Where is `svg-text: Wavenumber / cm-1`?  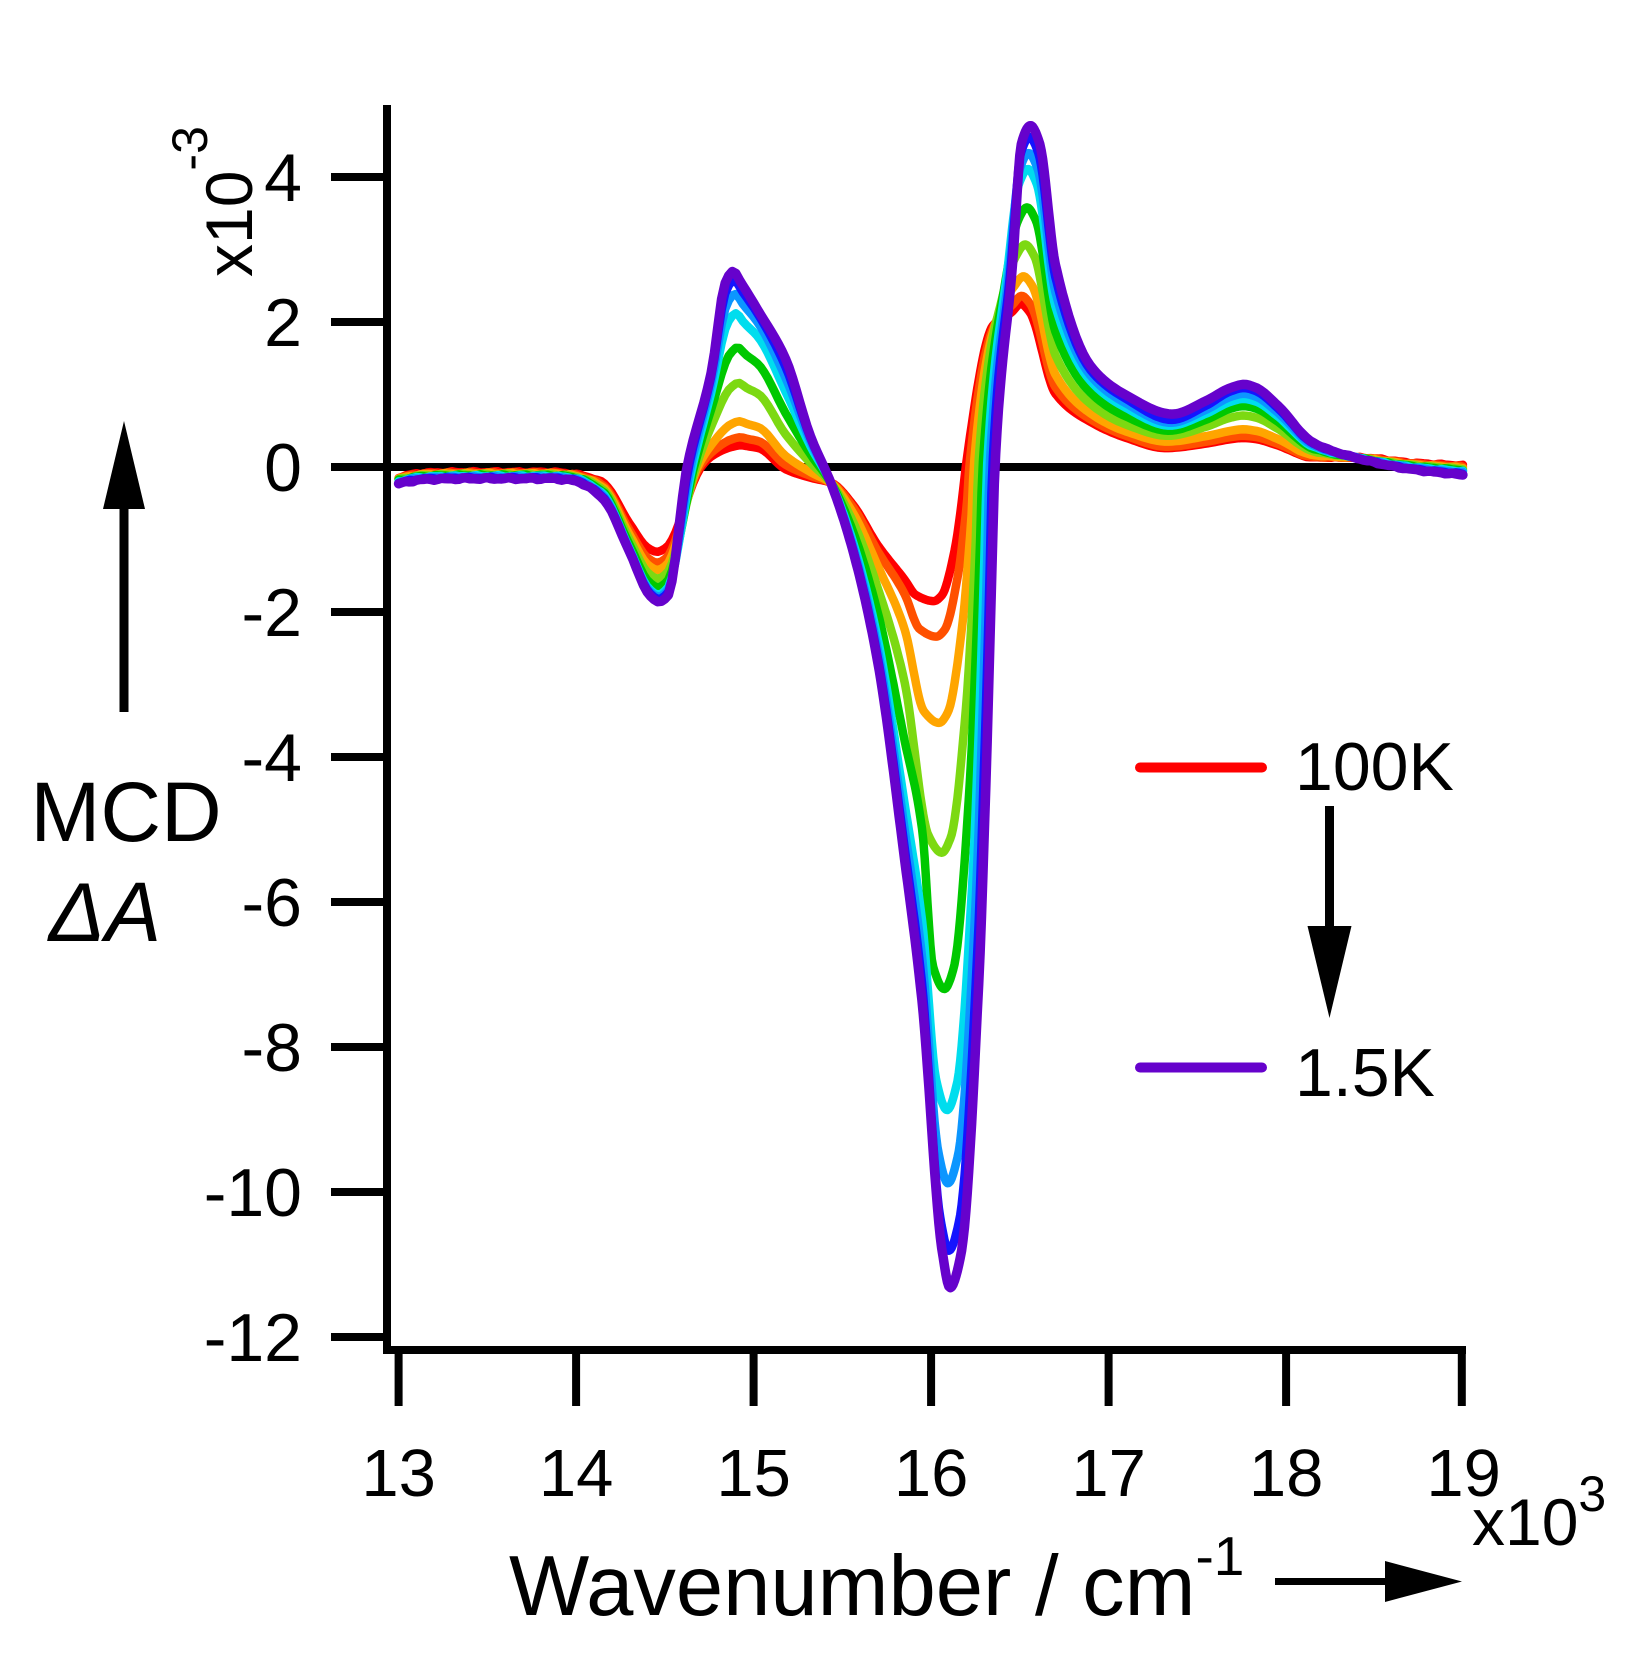 svg-text: Wavenumber / cm-1 is located at coordinates (876, 1579).